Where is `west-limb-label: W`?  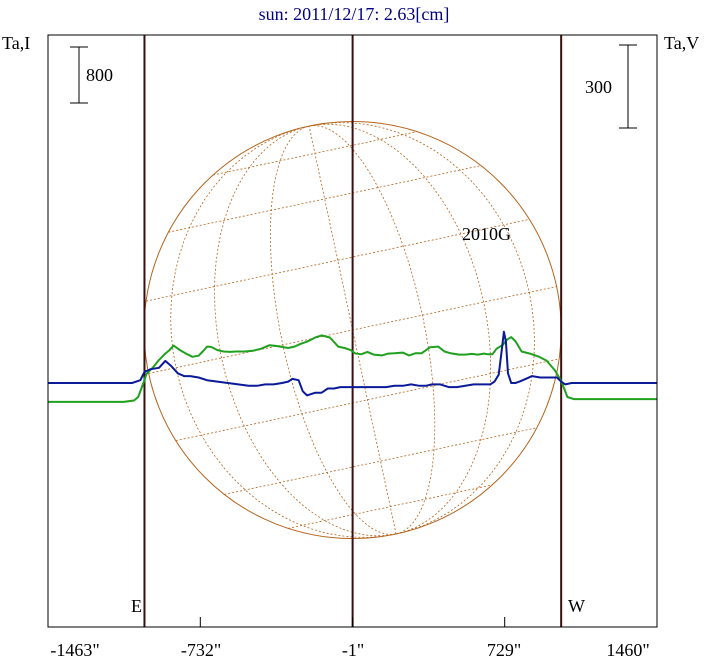 west-limb-label: W is located at coordinates (576, 606).